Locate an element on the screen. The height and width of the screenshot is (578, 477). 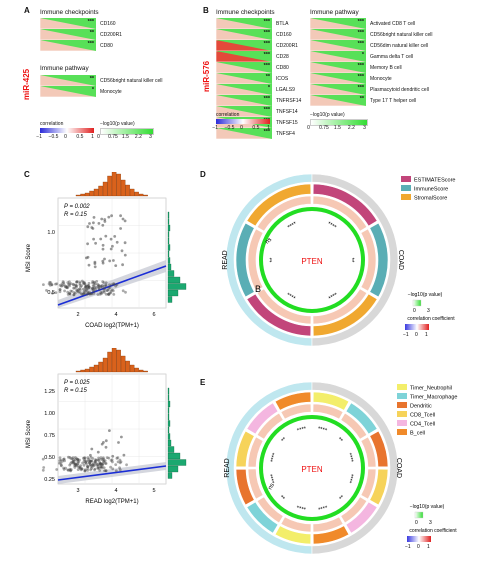
panel-d-legend-swatch is located at coordinates (406, 179).